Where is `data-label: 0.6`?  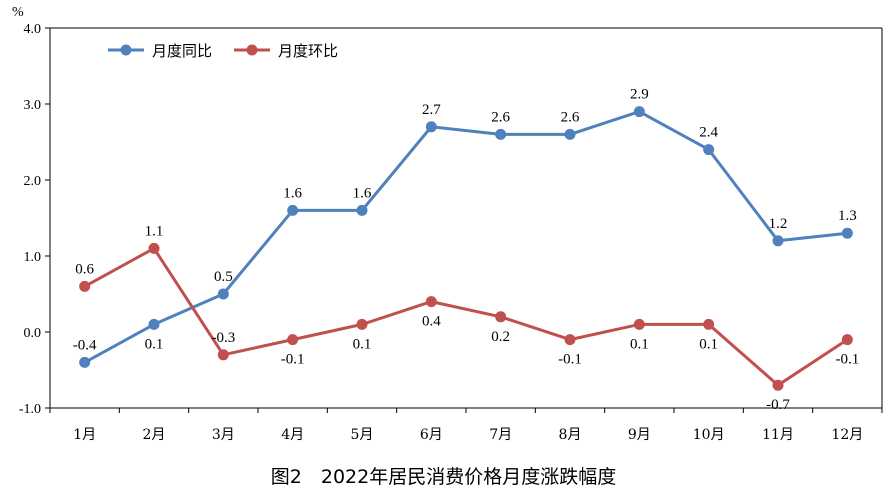
data-label: 0.6 is located at coordinates (84, 269).